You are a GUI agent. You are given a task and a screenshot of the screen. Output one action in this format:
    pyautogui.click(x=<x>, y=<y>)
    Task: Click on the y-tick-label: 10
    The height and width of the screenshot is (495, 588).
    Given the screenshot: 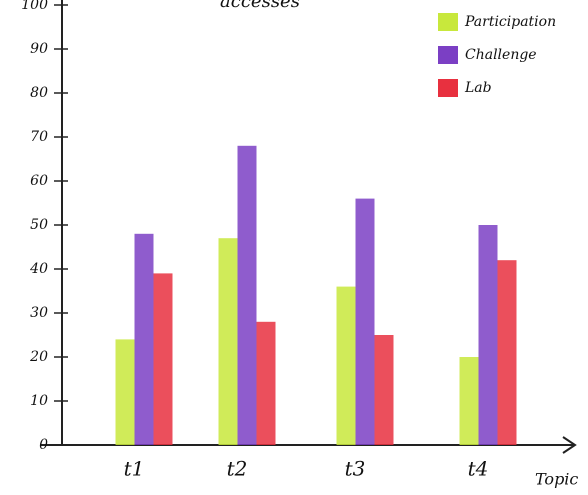 What is the action you would take?
    pyautogui.click(x=39, y=401)
    